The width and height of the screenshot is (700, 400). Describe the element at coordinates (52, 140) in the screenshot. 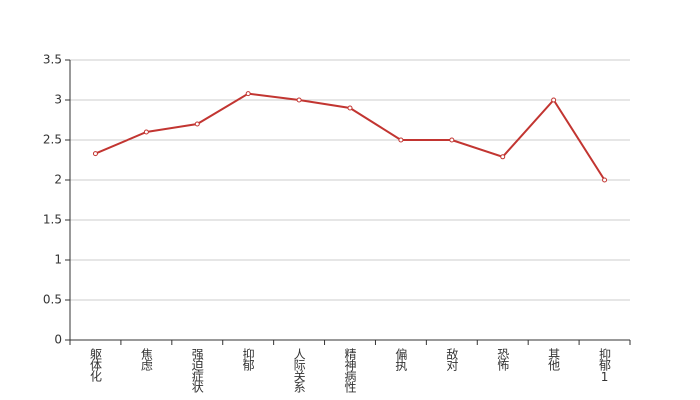

I see `y-tick-label: 2.5` at that location.